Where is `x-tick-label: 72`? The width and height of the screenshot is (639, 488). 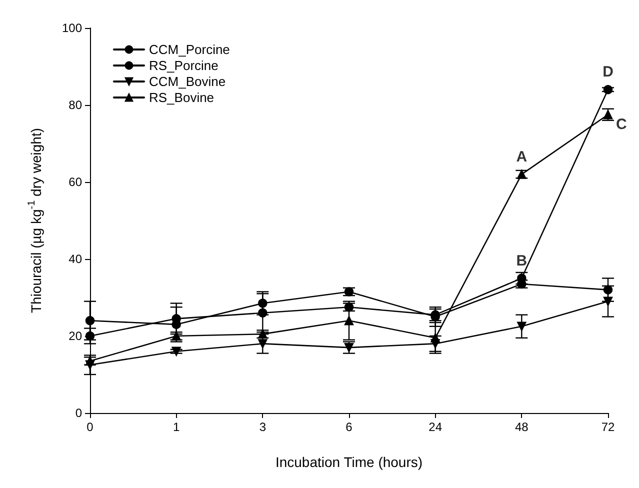
x-tick-label: 72 is located at coordinates (608, 427).